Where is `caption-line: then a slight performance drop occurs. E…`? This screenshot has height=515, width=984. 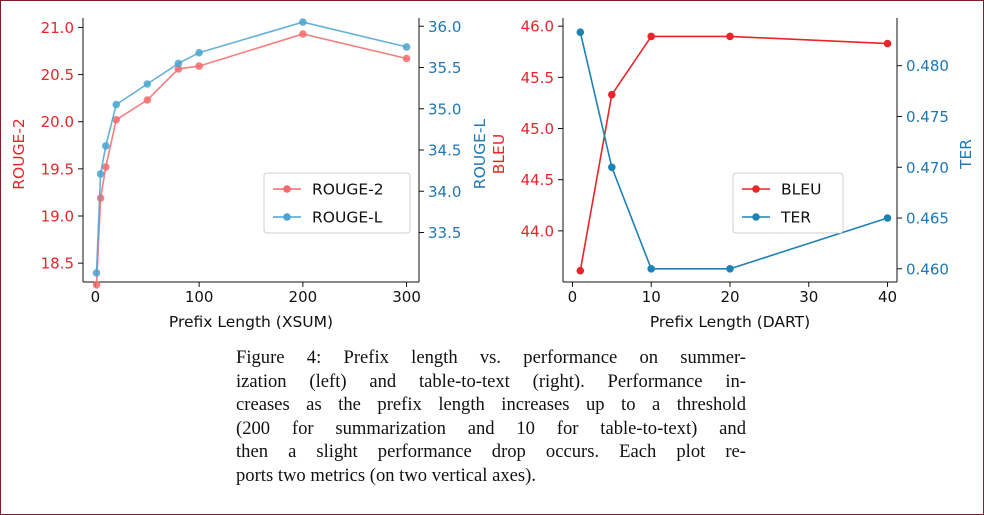
caption-line: then a slight performance drop occurs. E… is located at coordinates (491, 452).